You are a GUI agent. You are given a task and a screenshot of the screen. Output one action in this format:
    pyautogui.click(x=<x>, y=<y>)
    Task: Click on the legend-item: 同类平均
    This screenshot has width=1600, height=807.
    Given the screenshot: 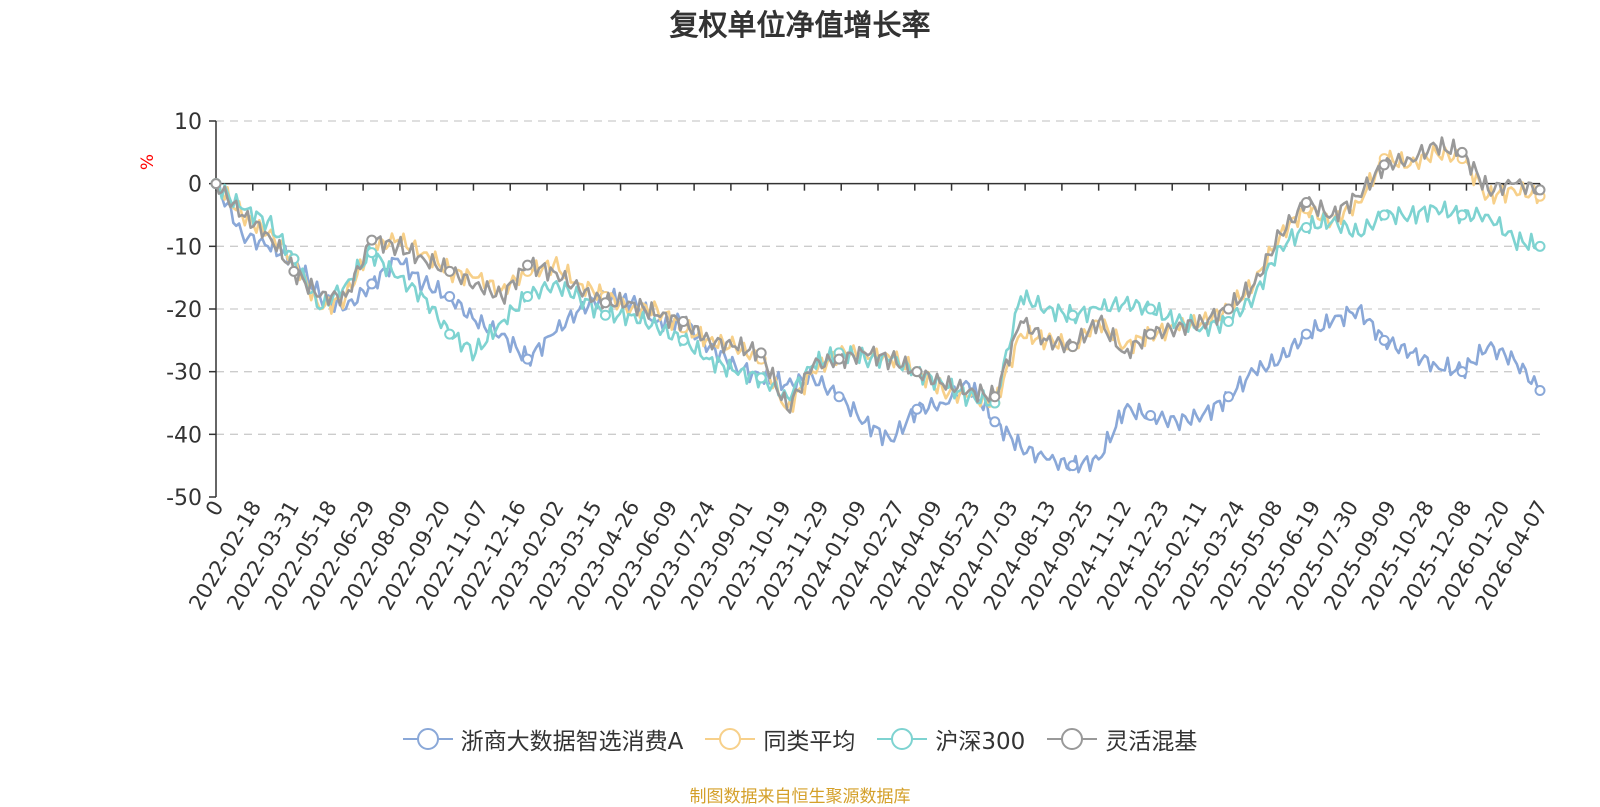 What is the action you would take?
    pyautogui.click(x=780, y=739)
    